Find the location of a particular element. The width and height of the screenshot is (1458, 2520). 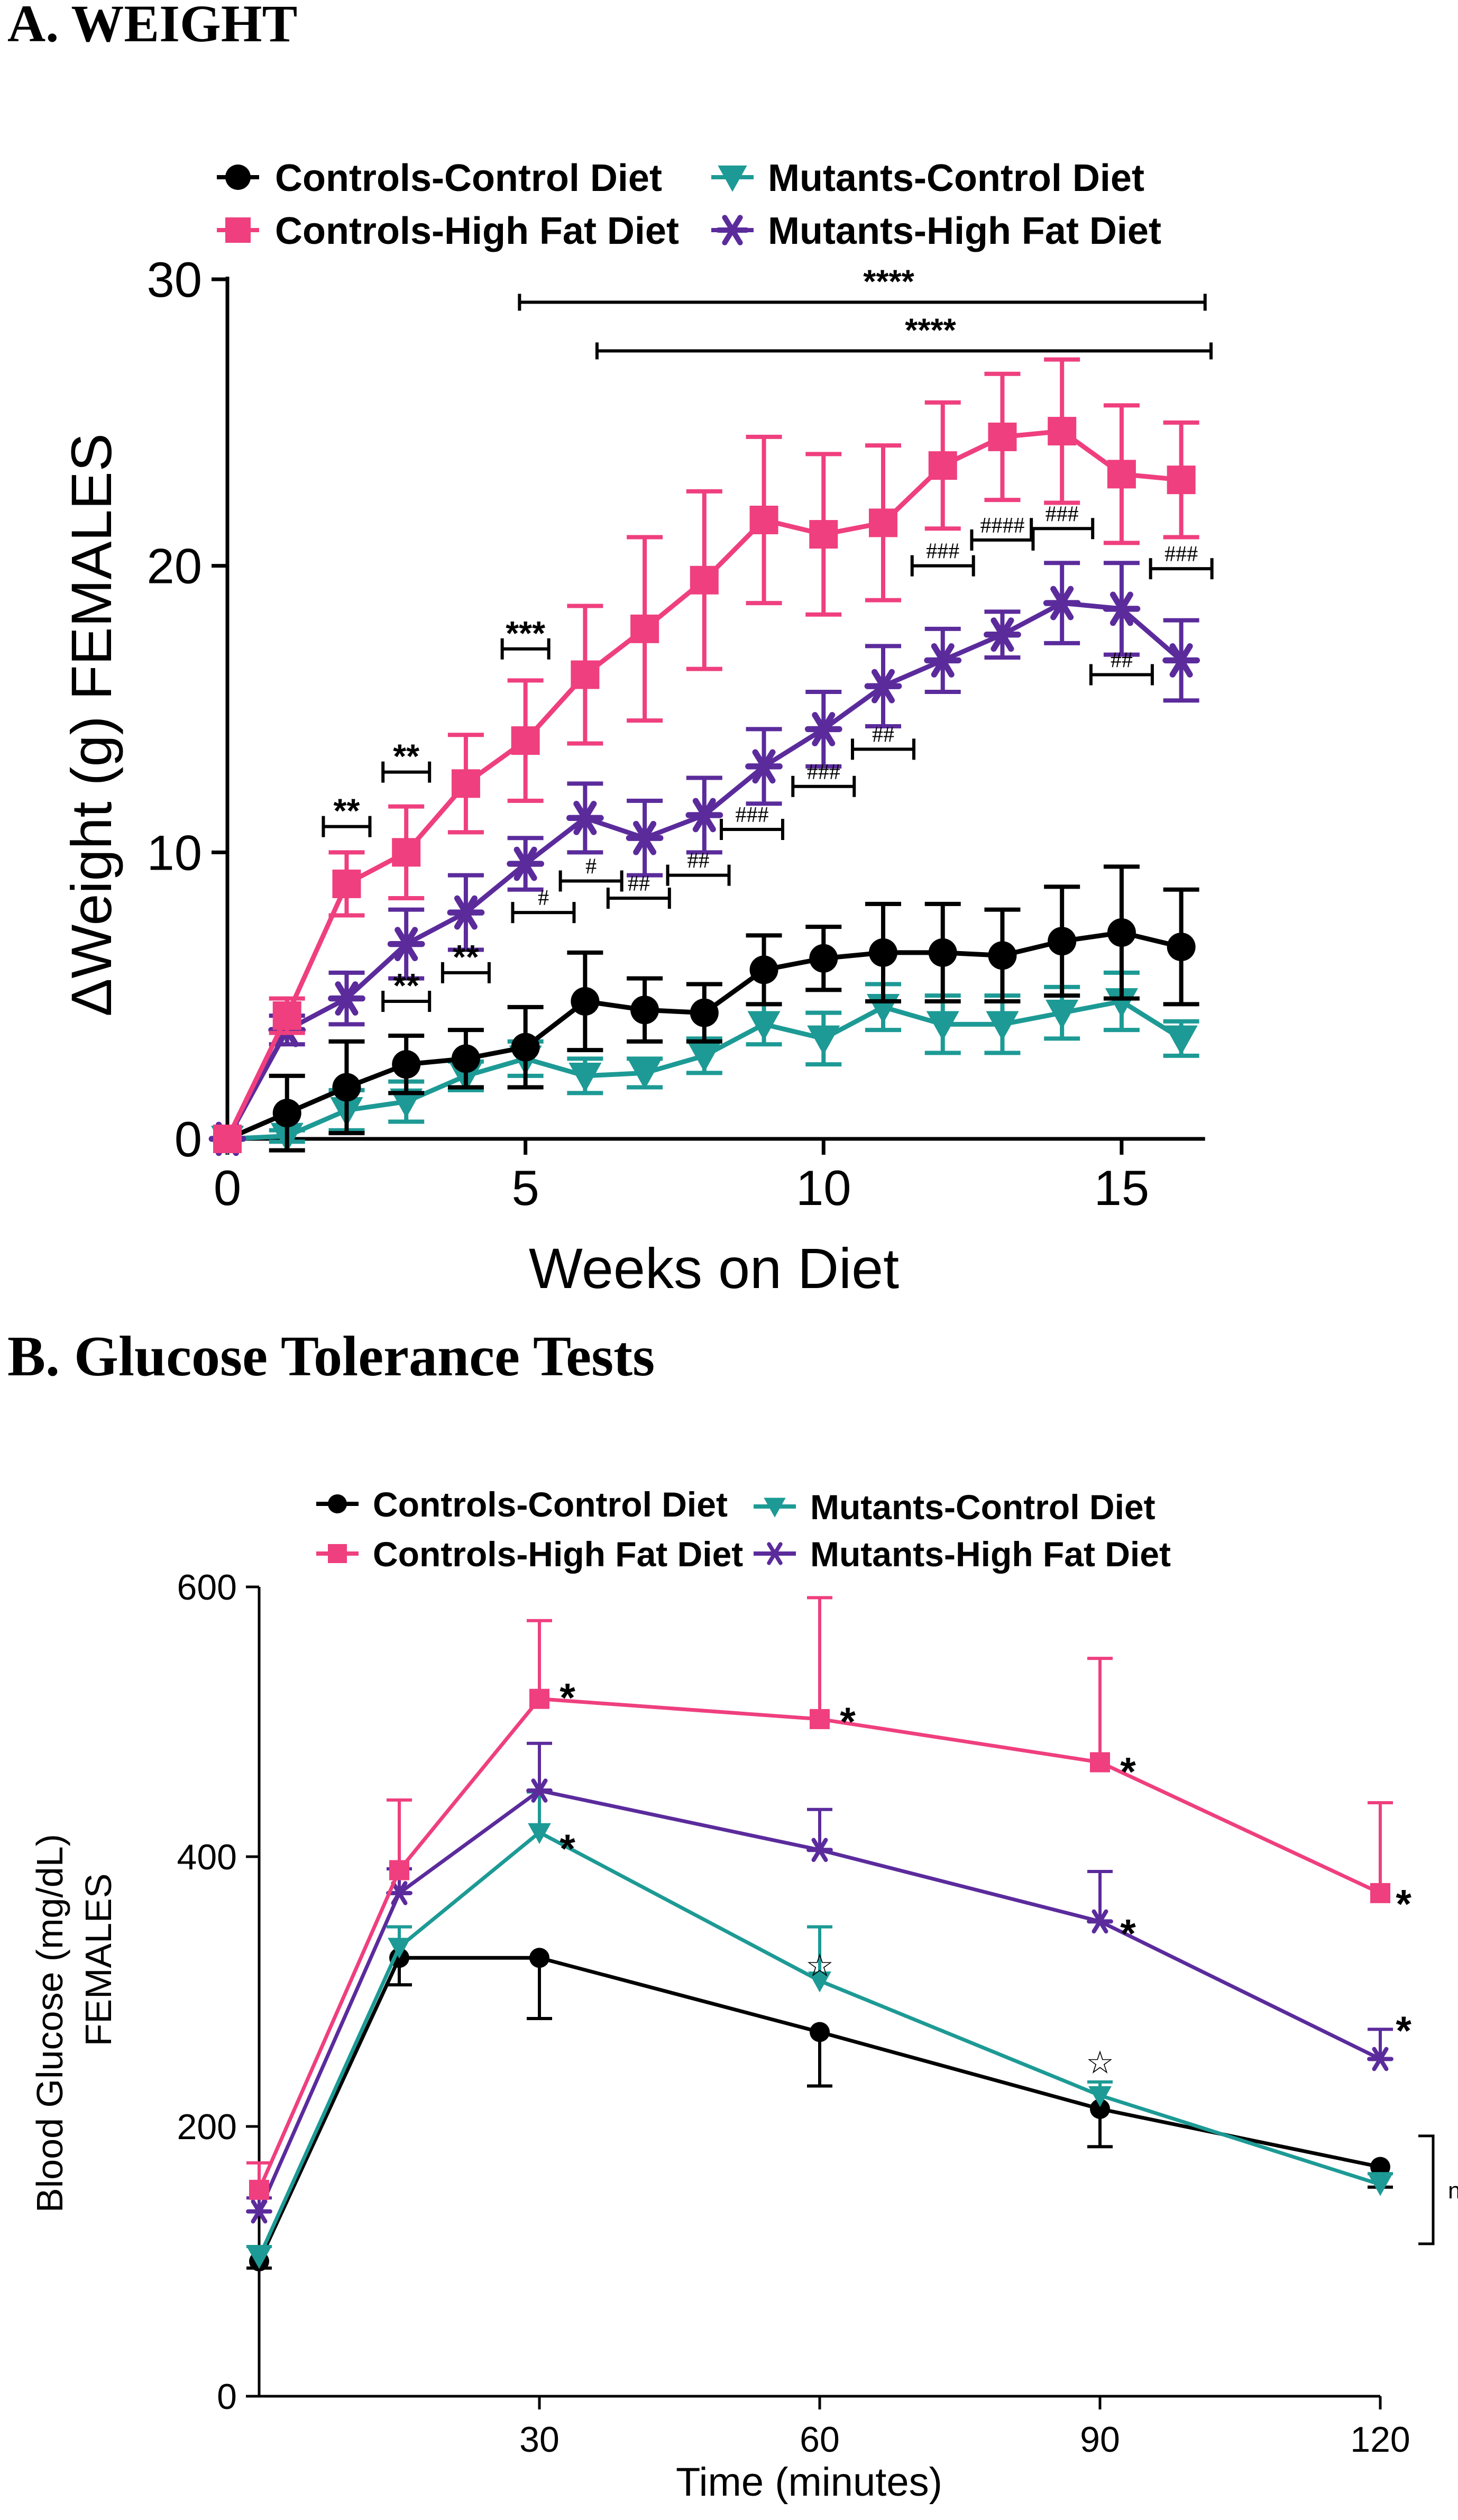

y-axis-title-line2: FEMALES is located at coordinates (98, 1960).